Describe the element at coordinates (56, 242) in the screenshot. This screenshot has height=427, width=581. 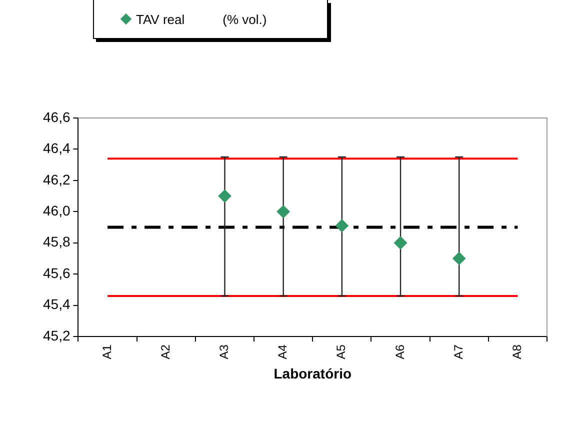
I see `y-tick-label: 45,8` at that location.